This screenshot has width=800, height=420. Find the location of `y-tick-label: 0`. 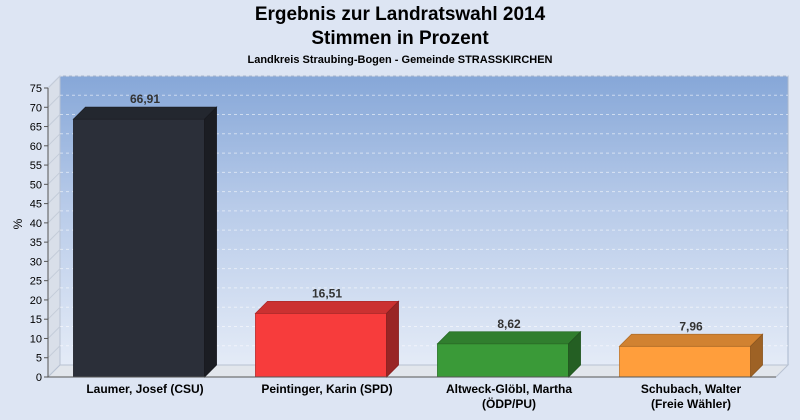

y-tick-label: 0 is located at coordinates (39, 378).